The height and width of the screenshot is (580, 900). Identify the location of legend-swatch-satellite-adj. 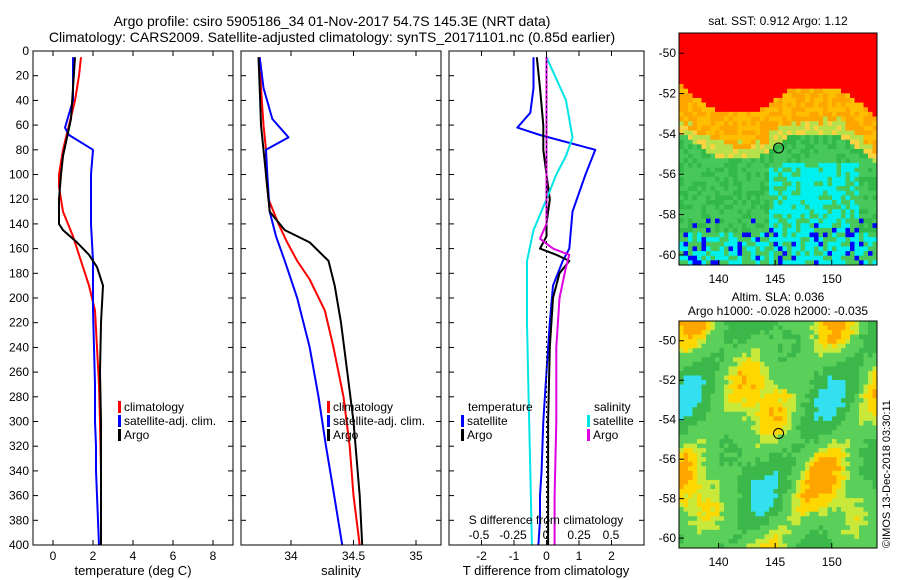
(119, 421).